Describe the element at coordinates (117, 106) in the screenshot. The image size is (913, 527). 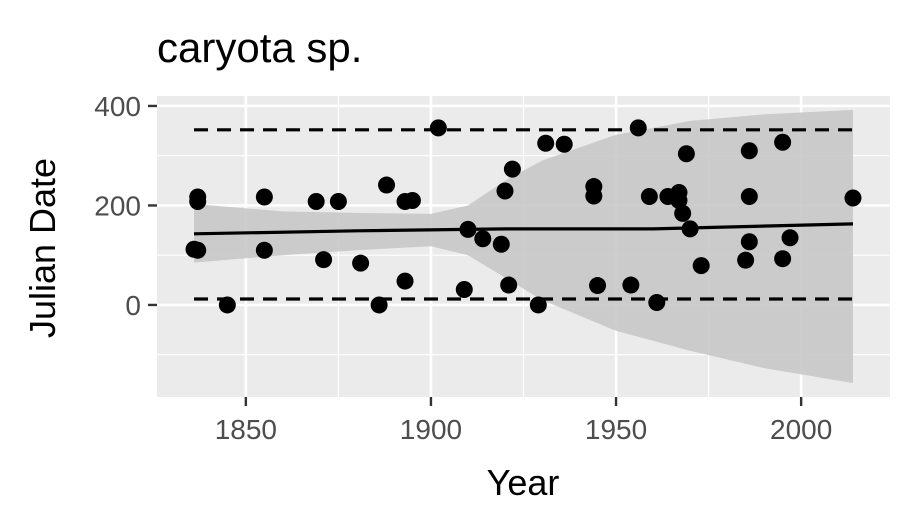
I see `y-tick-label: 400` at that location.